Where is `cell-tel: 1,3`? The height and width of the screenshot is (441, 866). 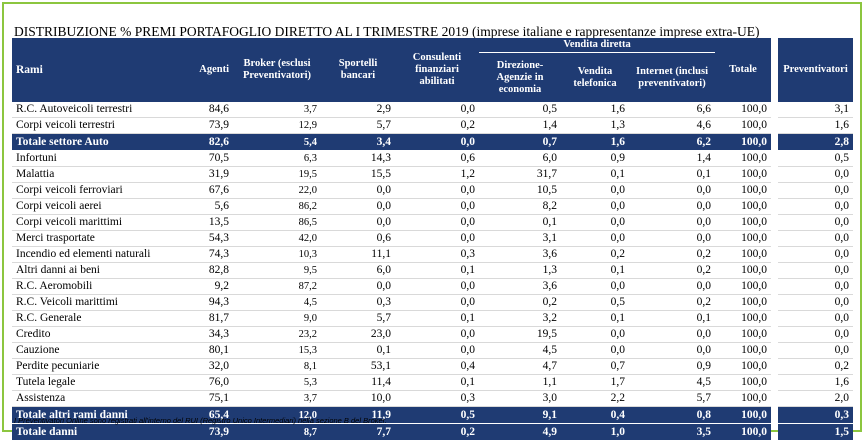 cell-tel: 1,3 is located at coordinates (595, 125).